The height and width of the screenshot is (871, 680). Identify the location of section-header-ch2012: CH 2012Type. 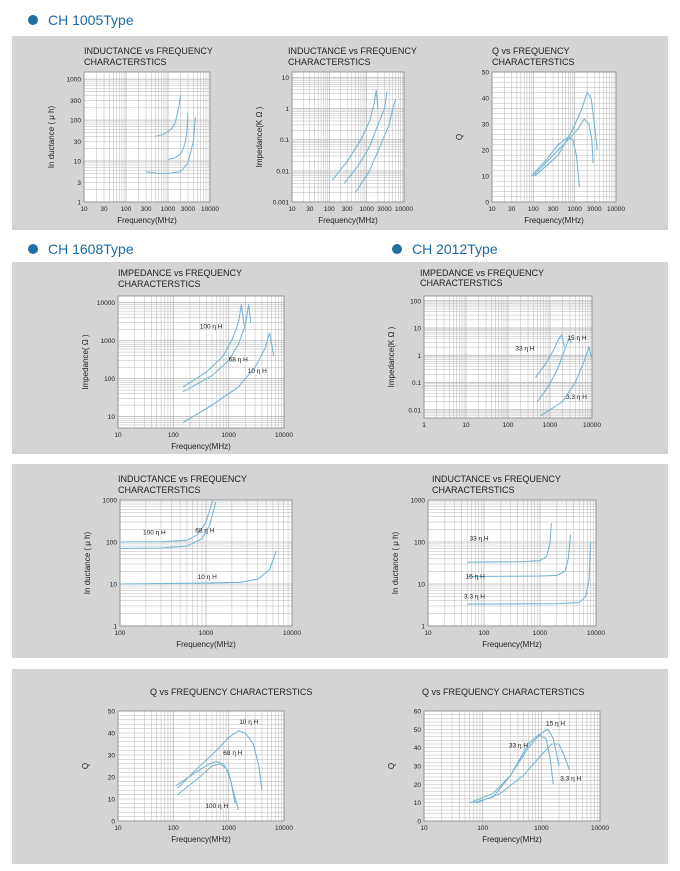
(445, 249).